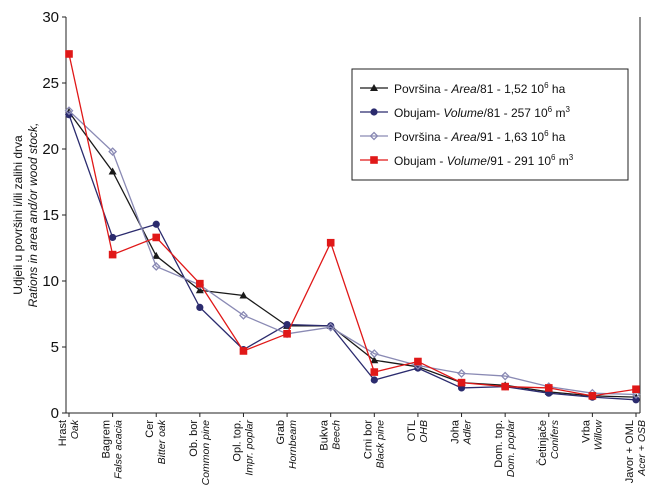  I want to click on y-tick-label: 25, so click(50, 83).